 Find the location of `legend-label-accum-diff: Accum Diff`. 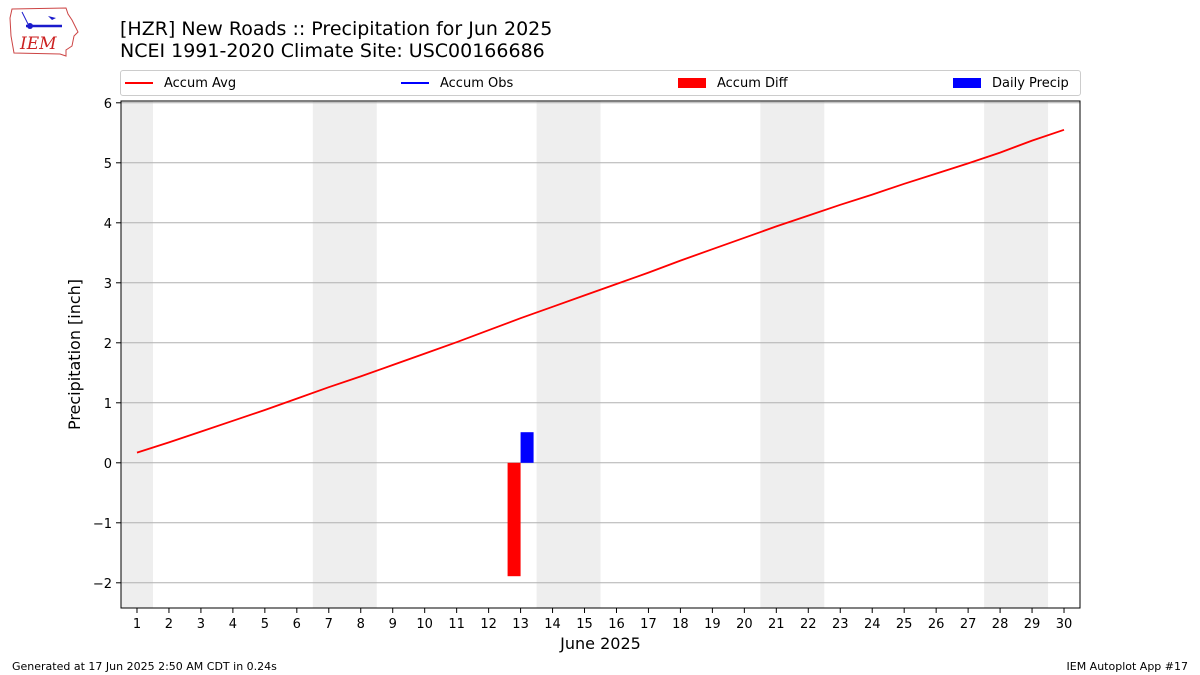

legend-label-accum-diff: Accum Diff is located at coordinates (752, 83).